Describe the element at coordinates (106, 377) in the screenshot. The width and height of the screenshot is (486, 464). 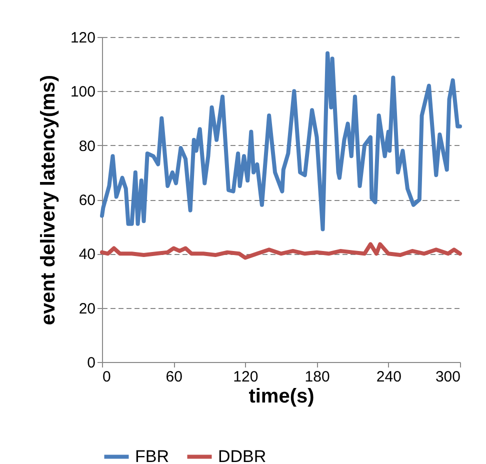
I see `x-tick-label: 0` at that location.